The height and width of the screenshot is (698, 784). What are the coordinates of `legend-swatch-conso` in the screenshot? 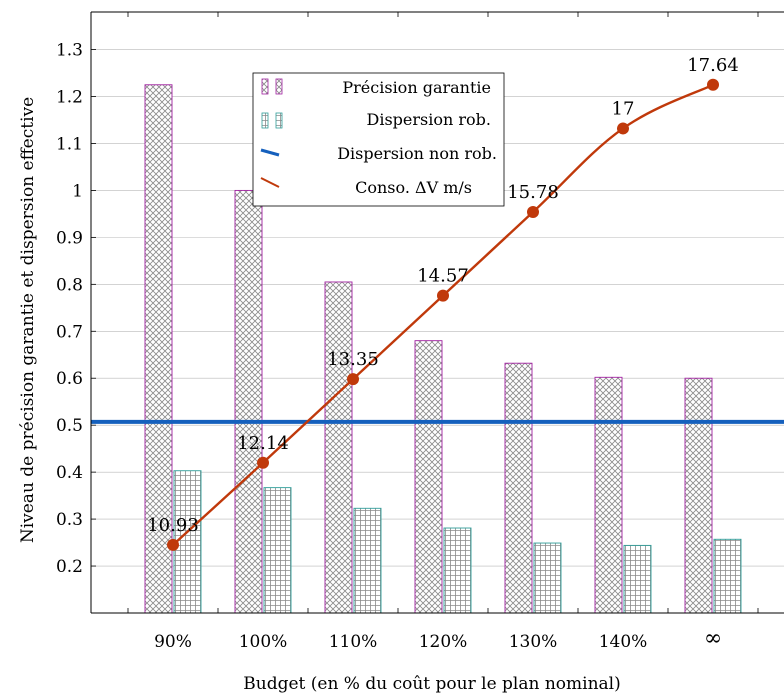 It's located at (270, 182).